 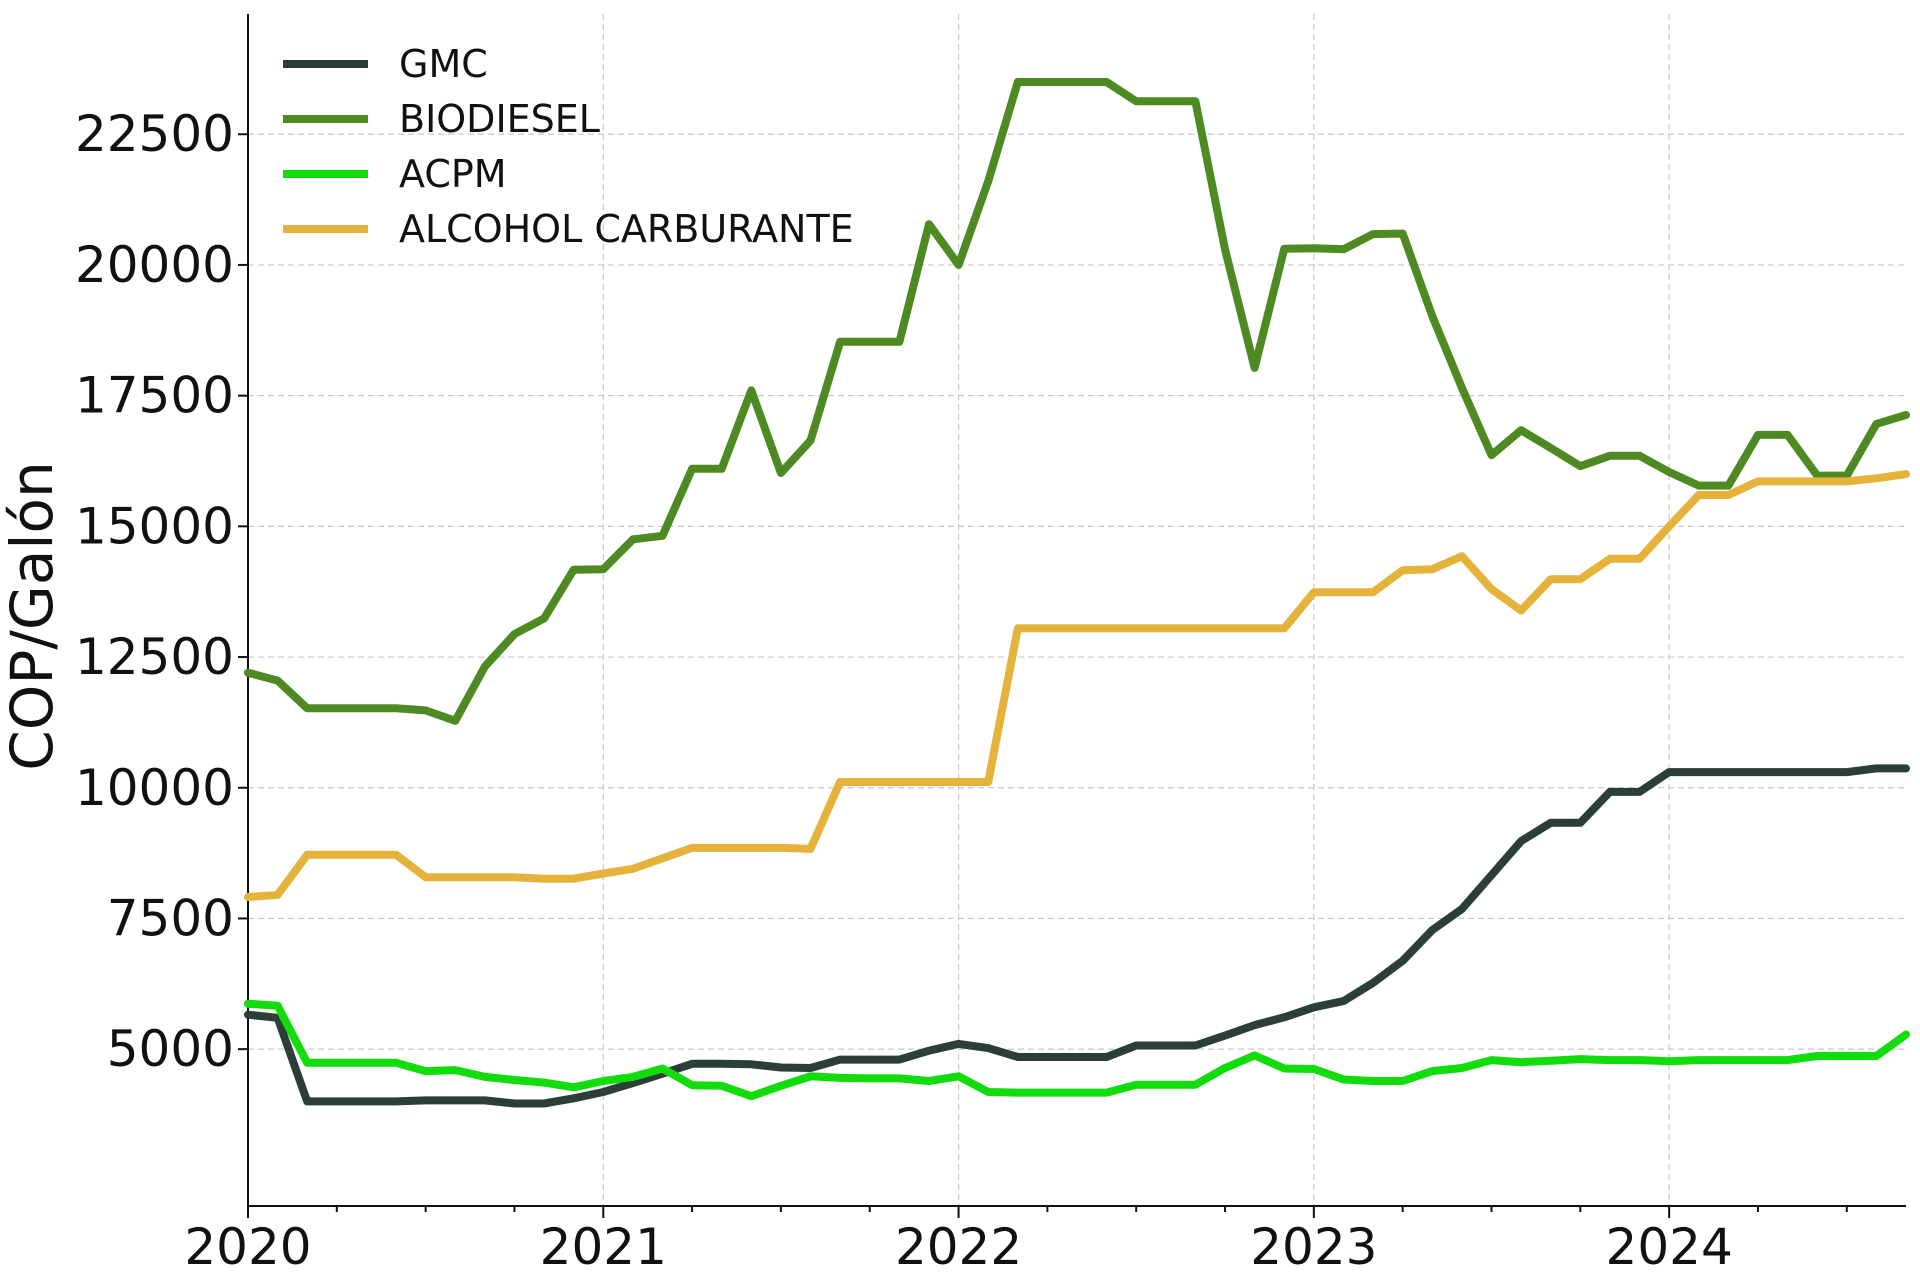 What do you see at coordinates (568, 146) in the screenshot?
I see `legend: GMC BIODIESEL ACPM ALCOHOL CARBURANTE` at bounding box center [568, 146].